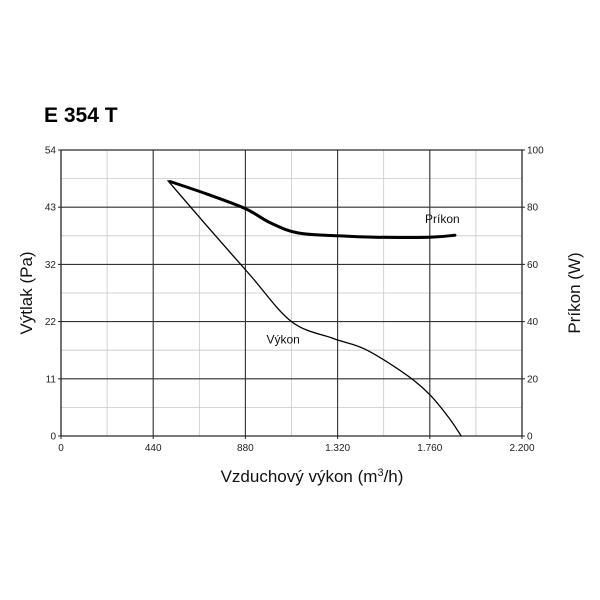  I want to click on series-label-prikon: Príkon, so click(442, 219).